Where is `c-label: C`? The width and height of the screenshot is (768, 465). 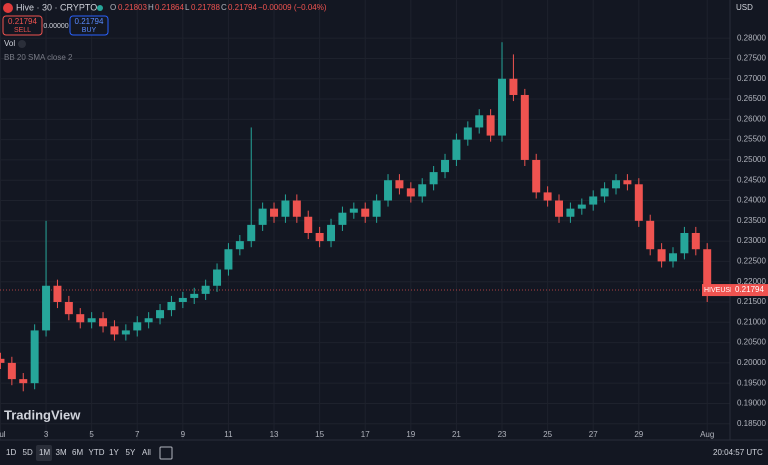 c-label: C is located at coordinates (224, 7).